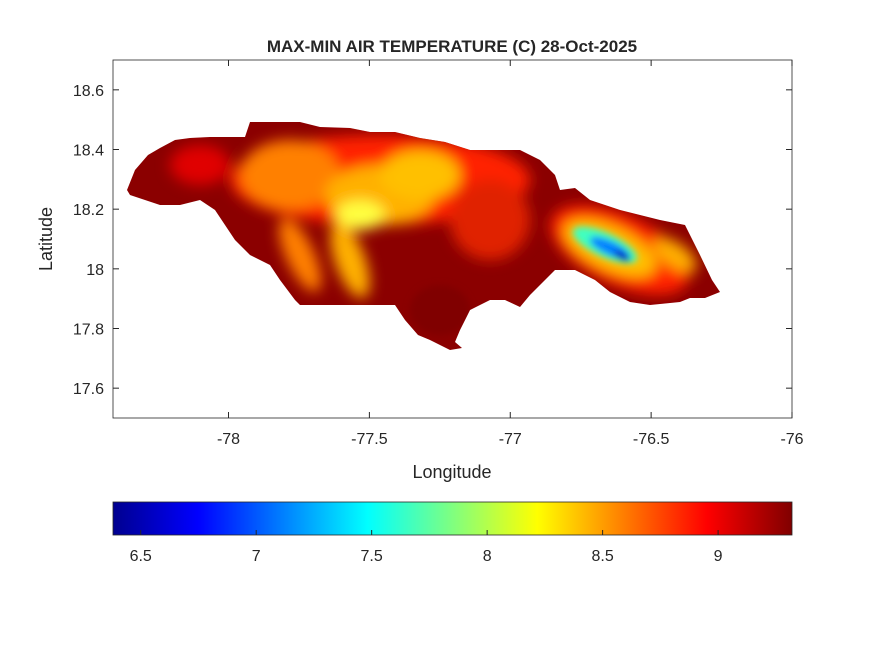  What do you see at coordinates (651, 439) in the screenshot?
I see `x-tick-label: -76.5` at bounding box center [651, 439].